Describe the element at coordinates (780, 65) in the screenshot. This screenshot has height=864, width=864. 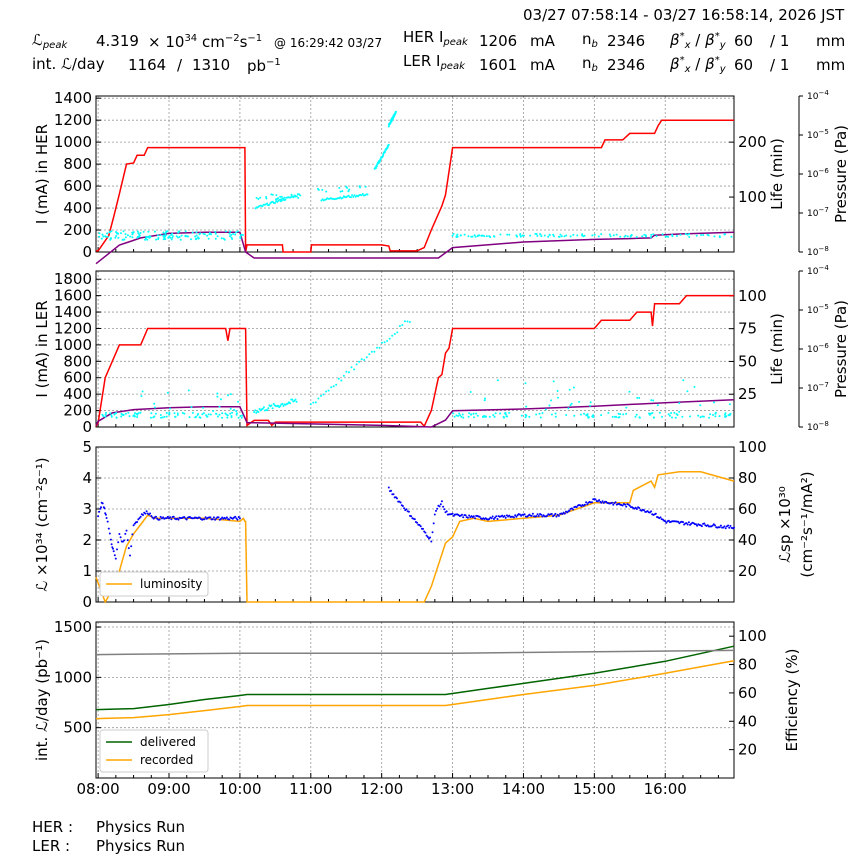
I see `ler-beta-sep: / 1` at that location.